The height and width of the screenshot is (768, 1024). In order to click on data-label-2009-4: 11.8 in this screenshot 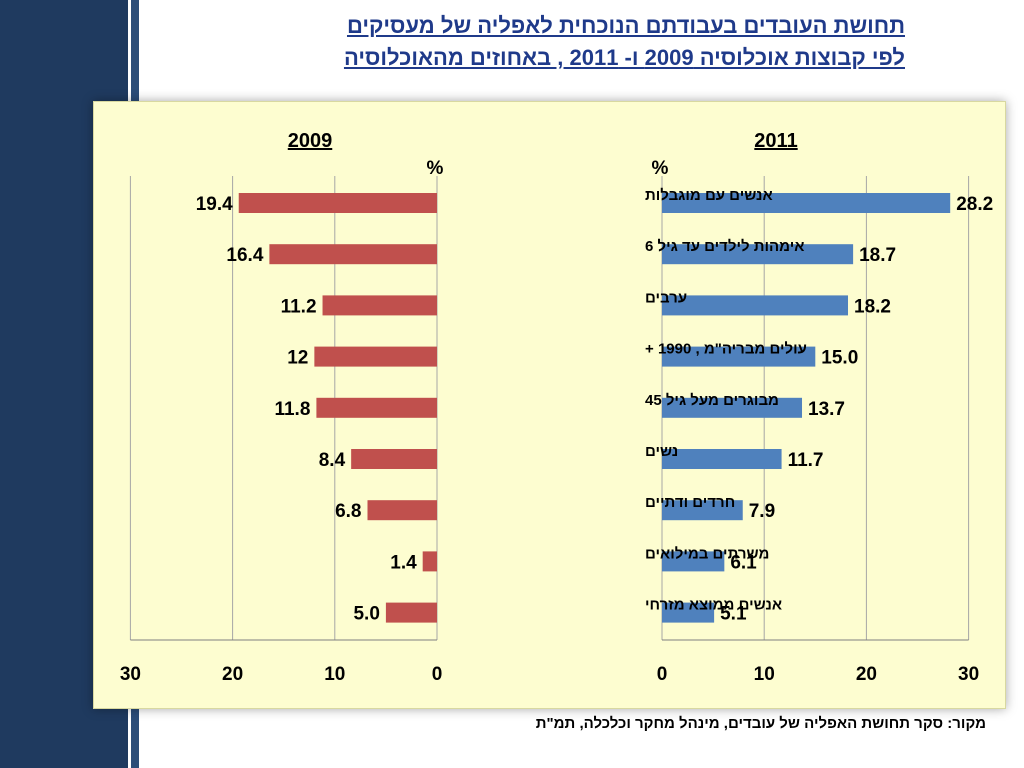, I will do `click(292, 409)`.